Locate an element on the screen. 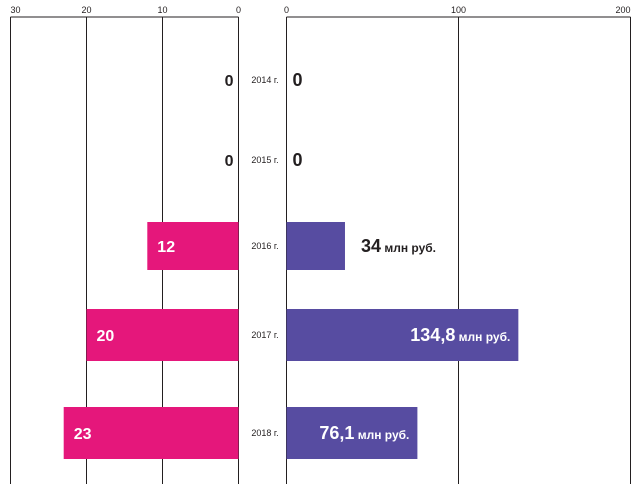 The width and height of the screenshot is (639, 484). left-tick-label: 0 is located at coordinates (238, 10).